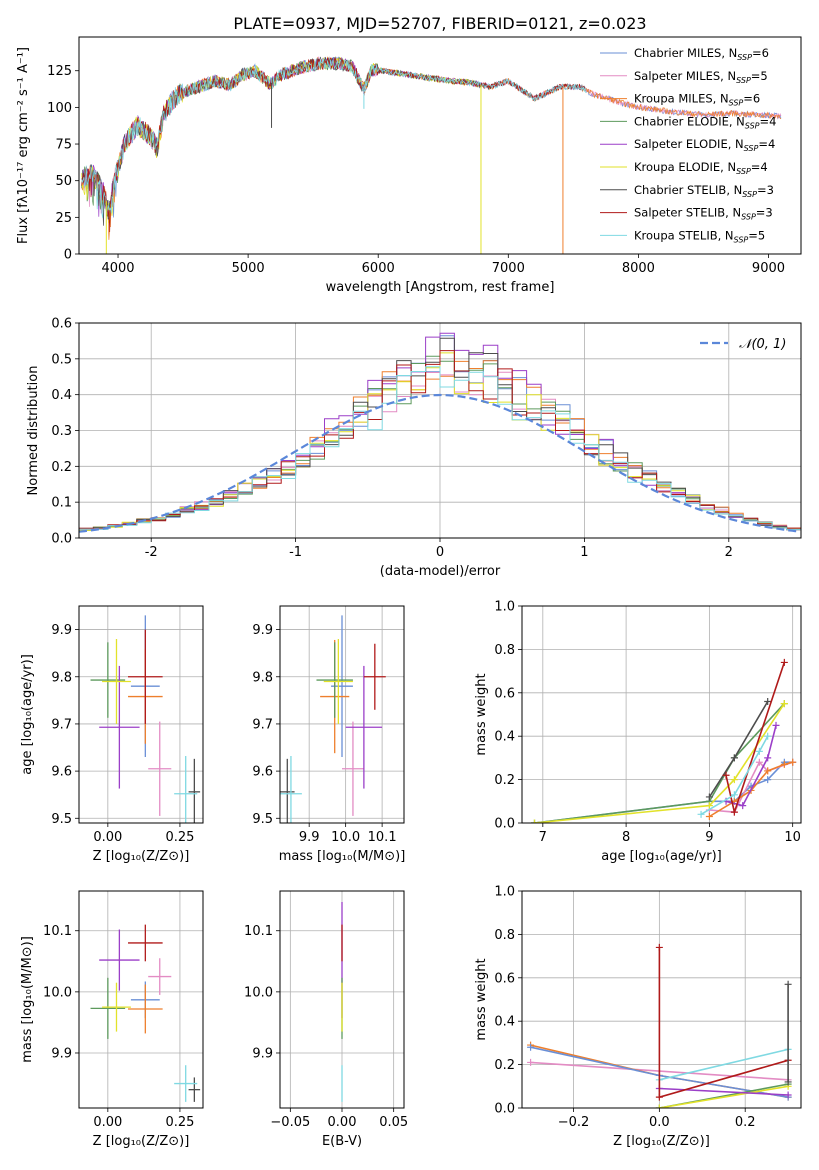  I want to click on y-tick-label: 0.6, so click(504, 693).